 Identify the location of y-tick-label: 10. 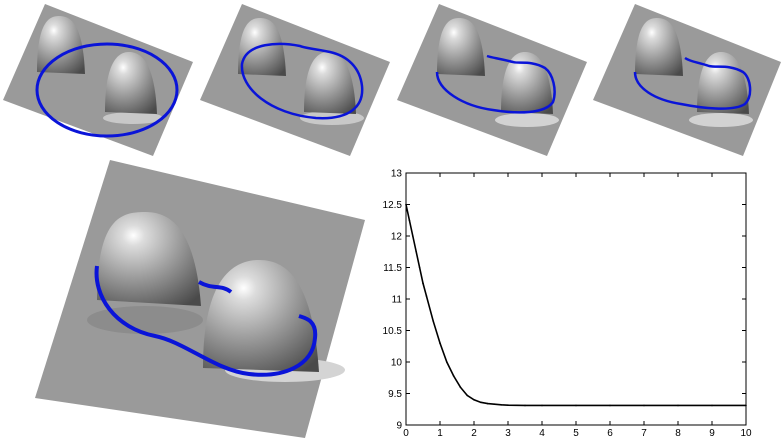
(397, 363).